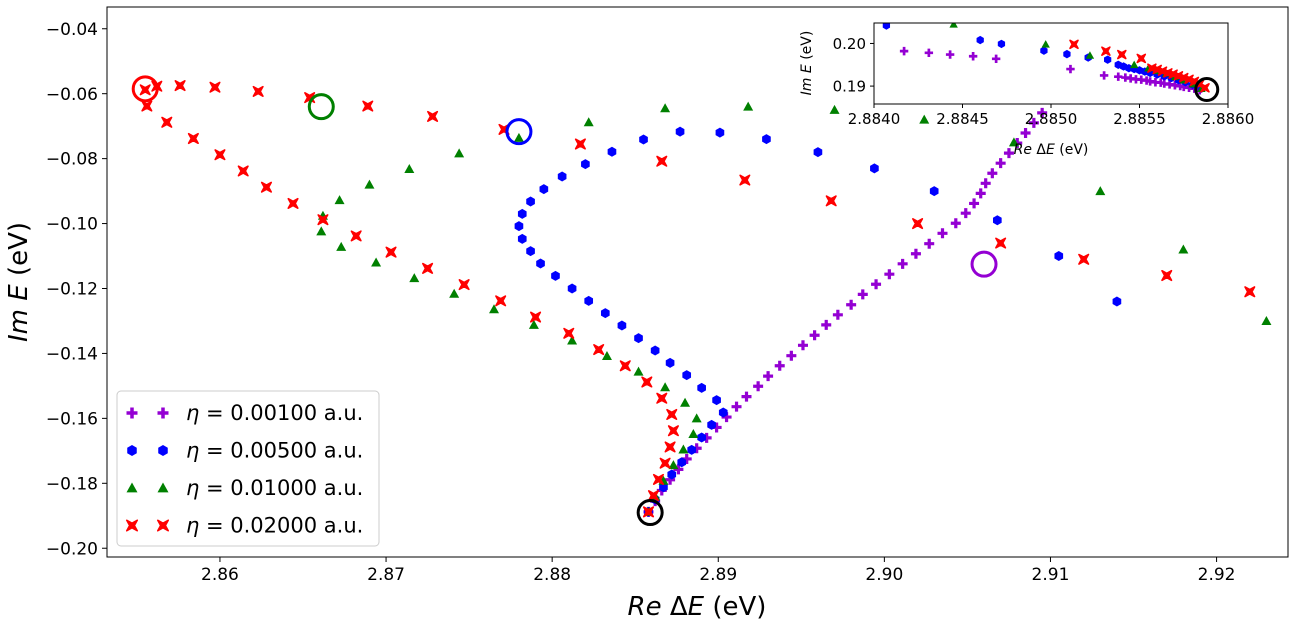 The image size is (1291, 625). What do you see at coordinates (807, 63) in the screenshot?
I see `inset-y-axis-title: Im E (eV)` at bounding box center [807, 63].